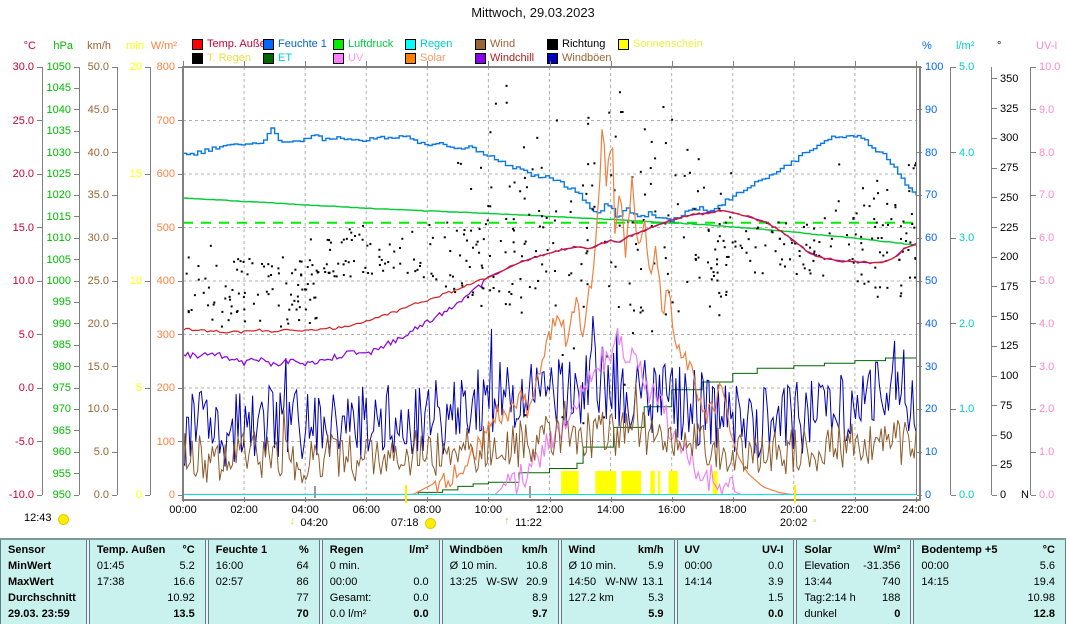  Describe the element at coordinates (735, 582) in the screenshot. I see `table-column-uv: UV UV-I 00:00 0.0 14:14 3.9 1.5 0.0` at that location.